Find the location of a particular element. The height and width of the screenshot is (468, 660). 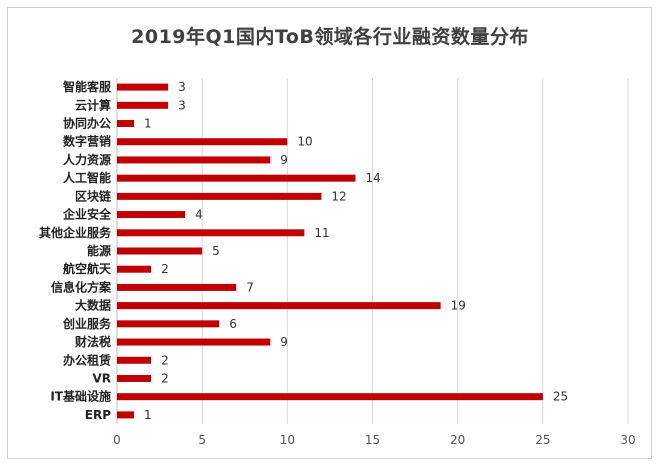

bar-云计算 is located at coordinates (143, 105).